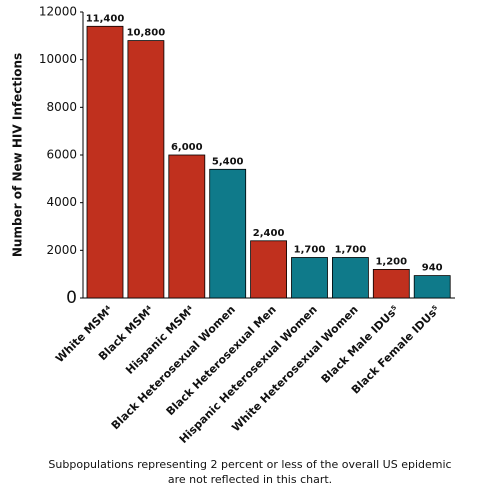 Image resolution: width=477 pixels, height=495 pixels. I want to click on y-tick-label: 12000, so click(58, 12).